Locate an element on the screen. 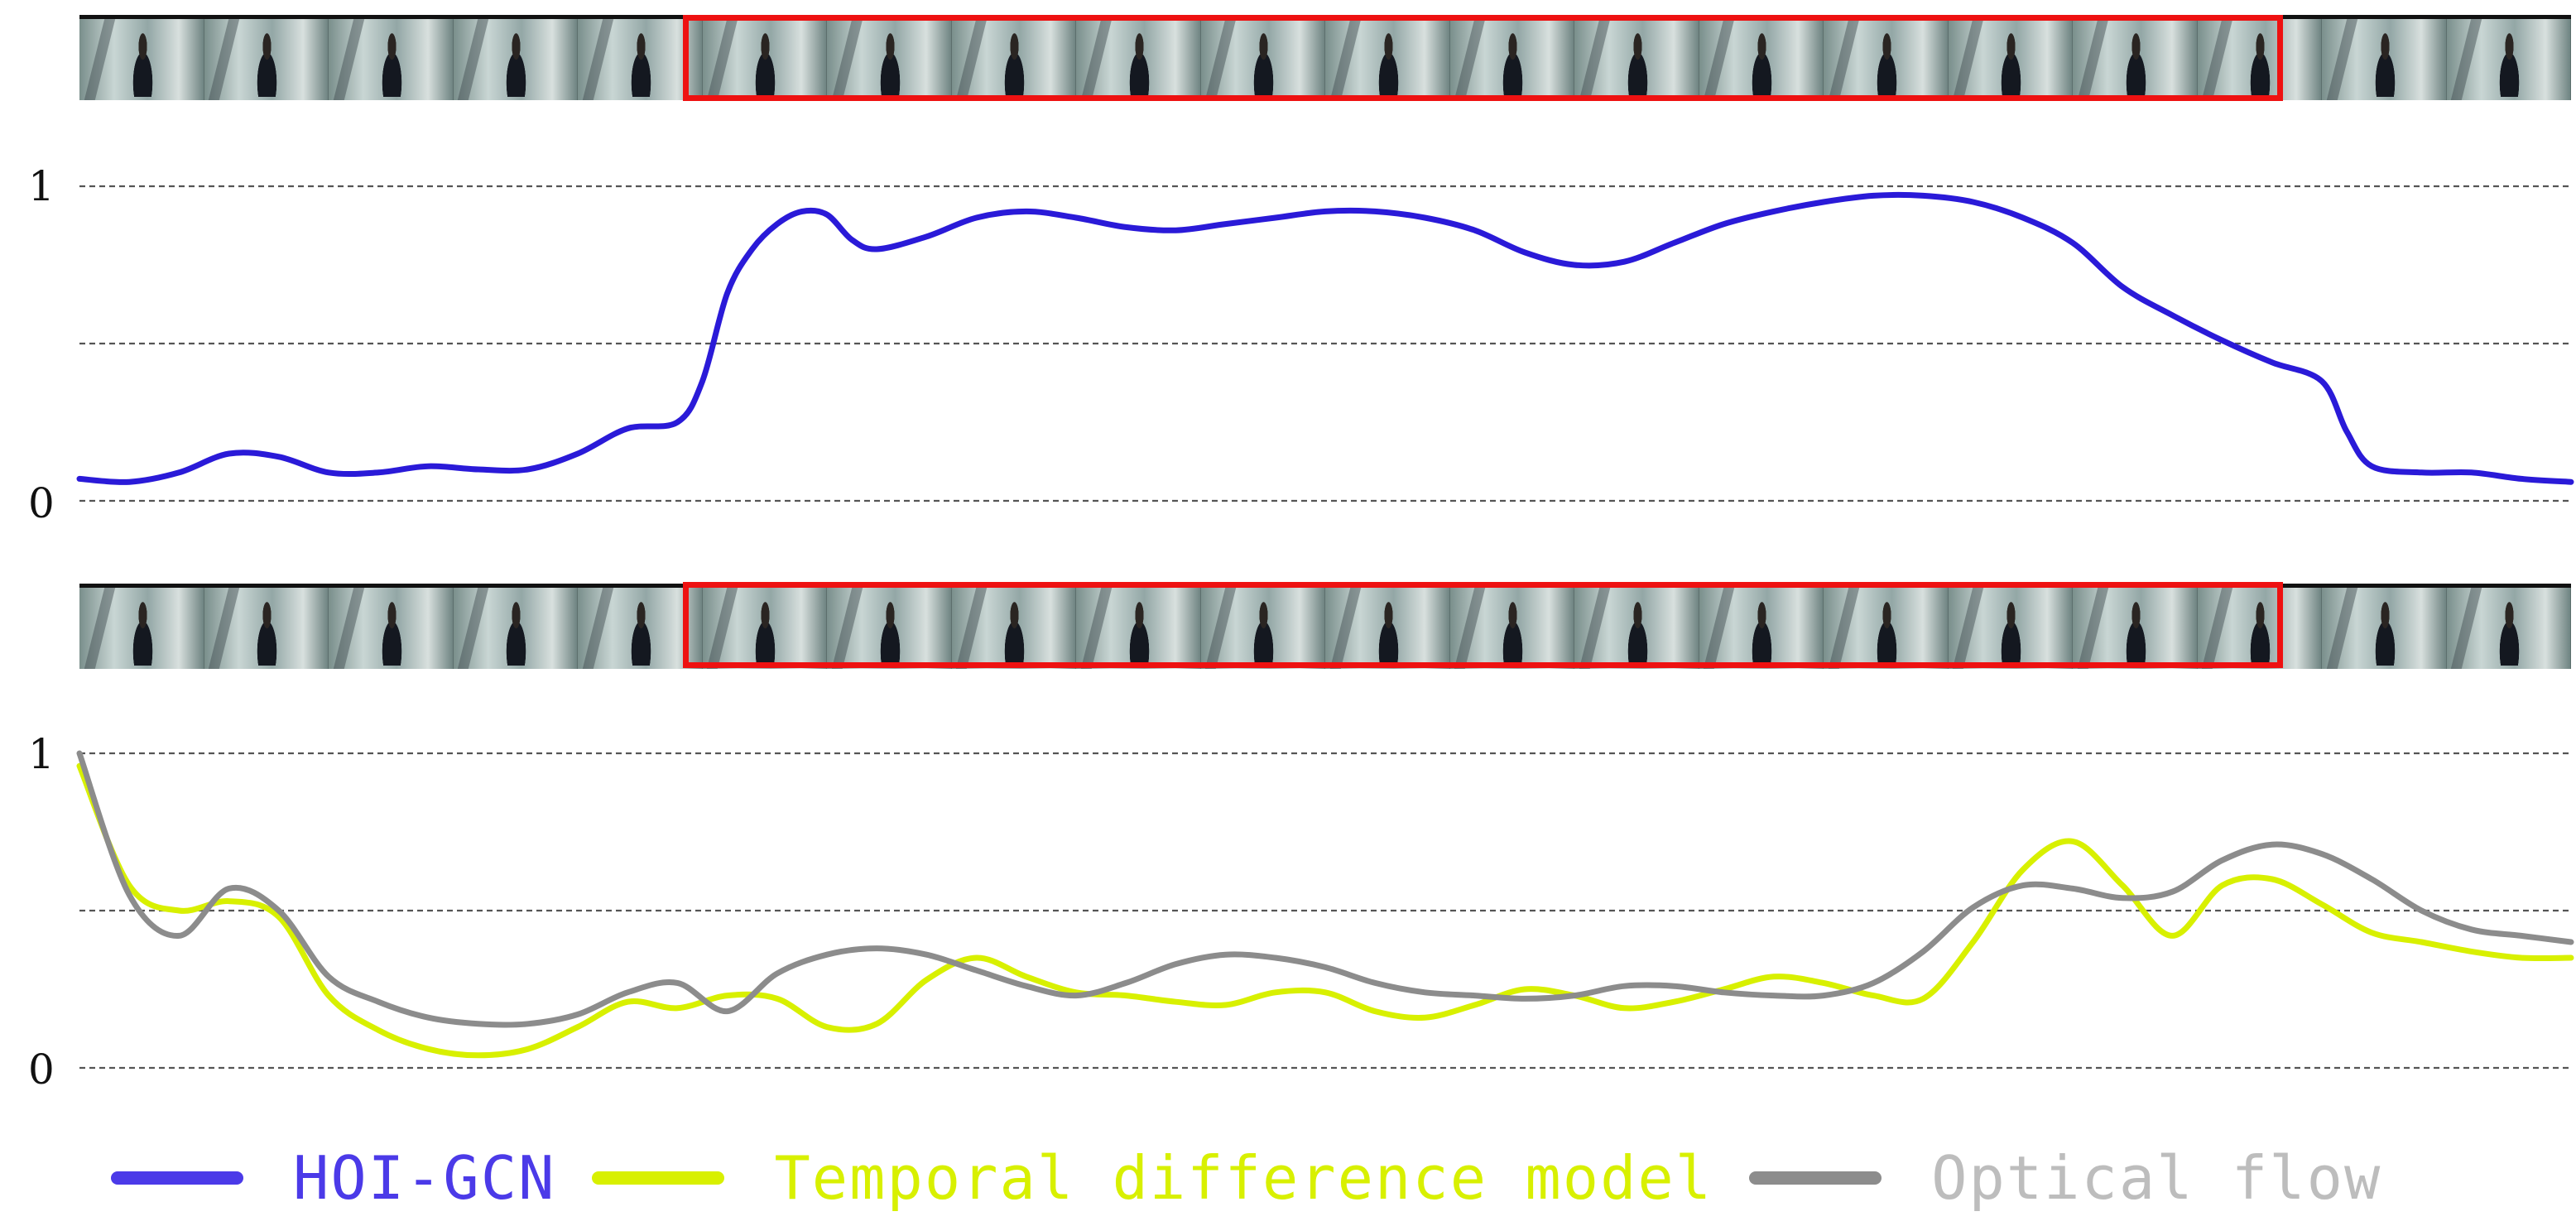 The width and height of the screenshot is (2576, 1226). filmstrip-top is located at coordinates (1325, 57).